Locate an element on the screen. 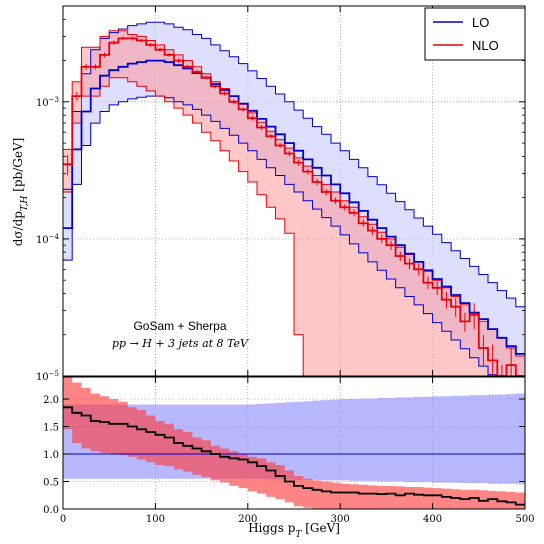 The width and height of the screenshot is (544, 544). legend-lo-label: LO is located at coordinates (480, 22).